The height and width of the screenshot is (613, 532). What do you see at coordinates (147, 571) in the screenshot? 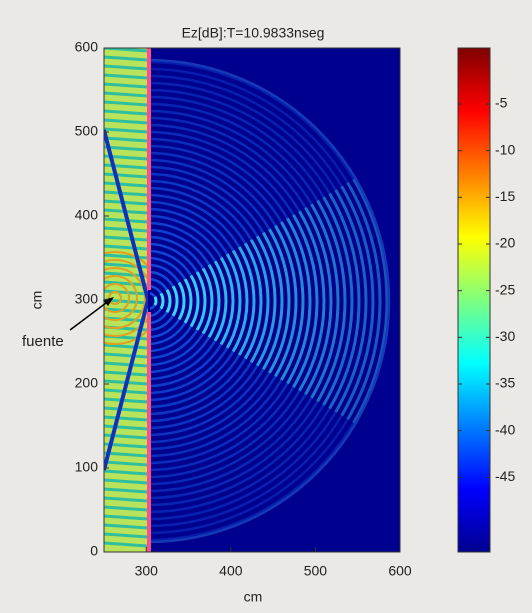
I see `x-tick-label: 300` at bounding box center [147, 571].